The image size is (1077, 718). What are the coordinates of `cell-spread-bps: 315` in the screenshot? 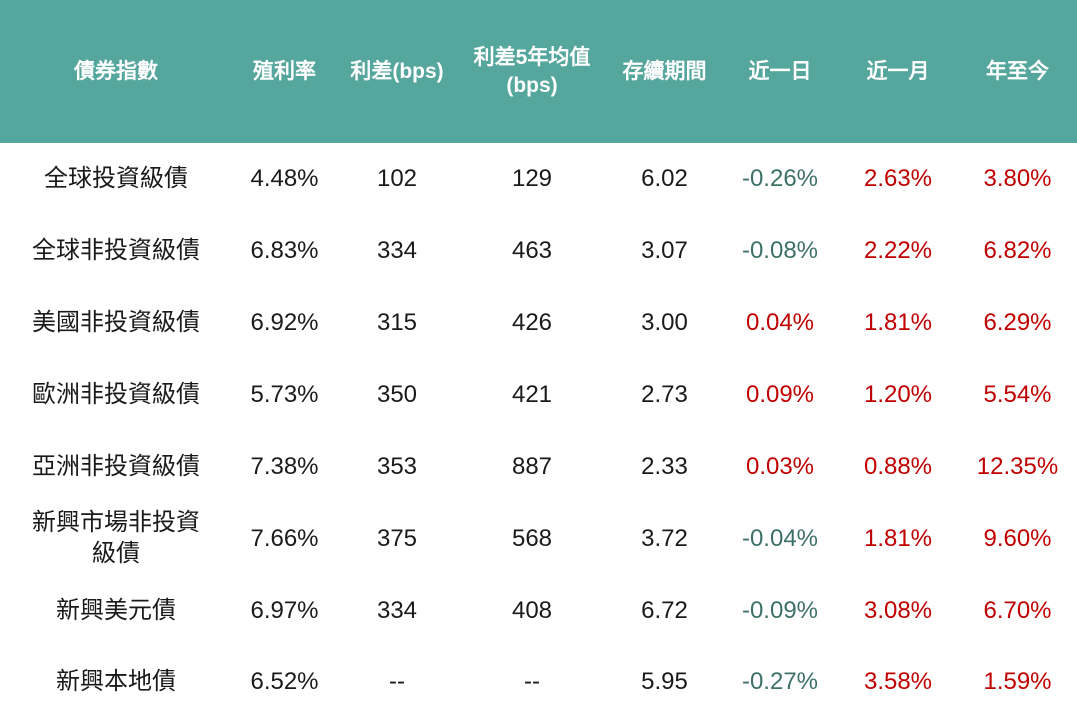 It's located at (397, 323).